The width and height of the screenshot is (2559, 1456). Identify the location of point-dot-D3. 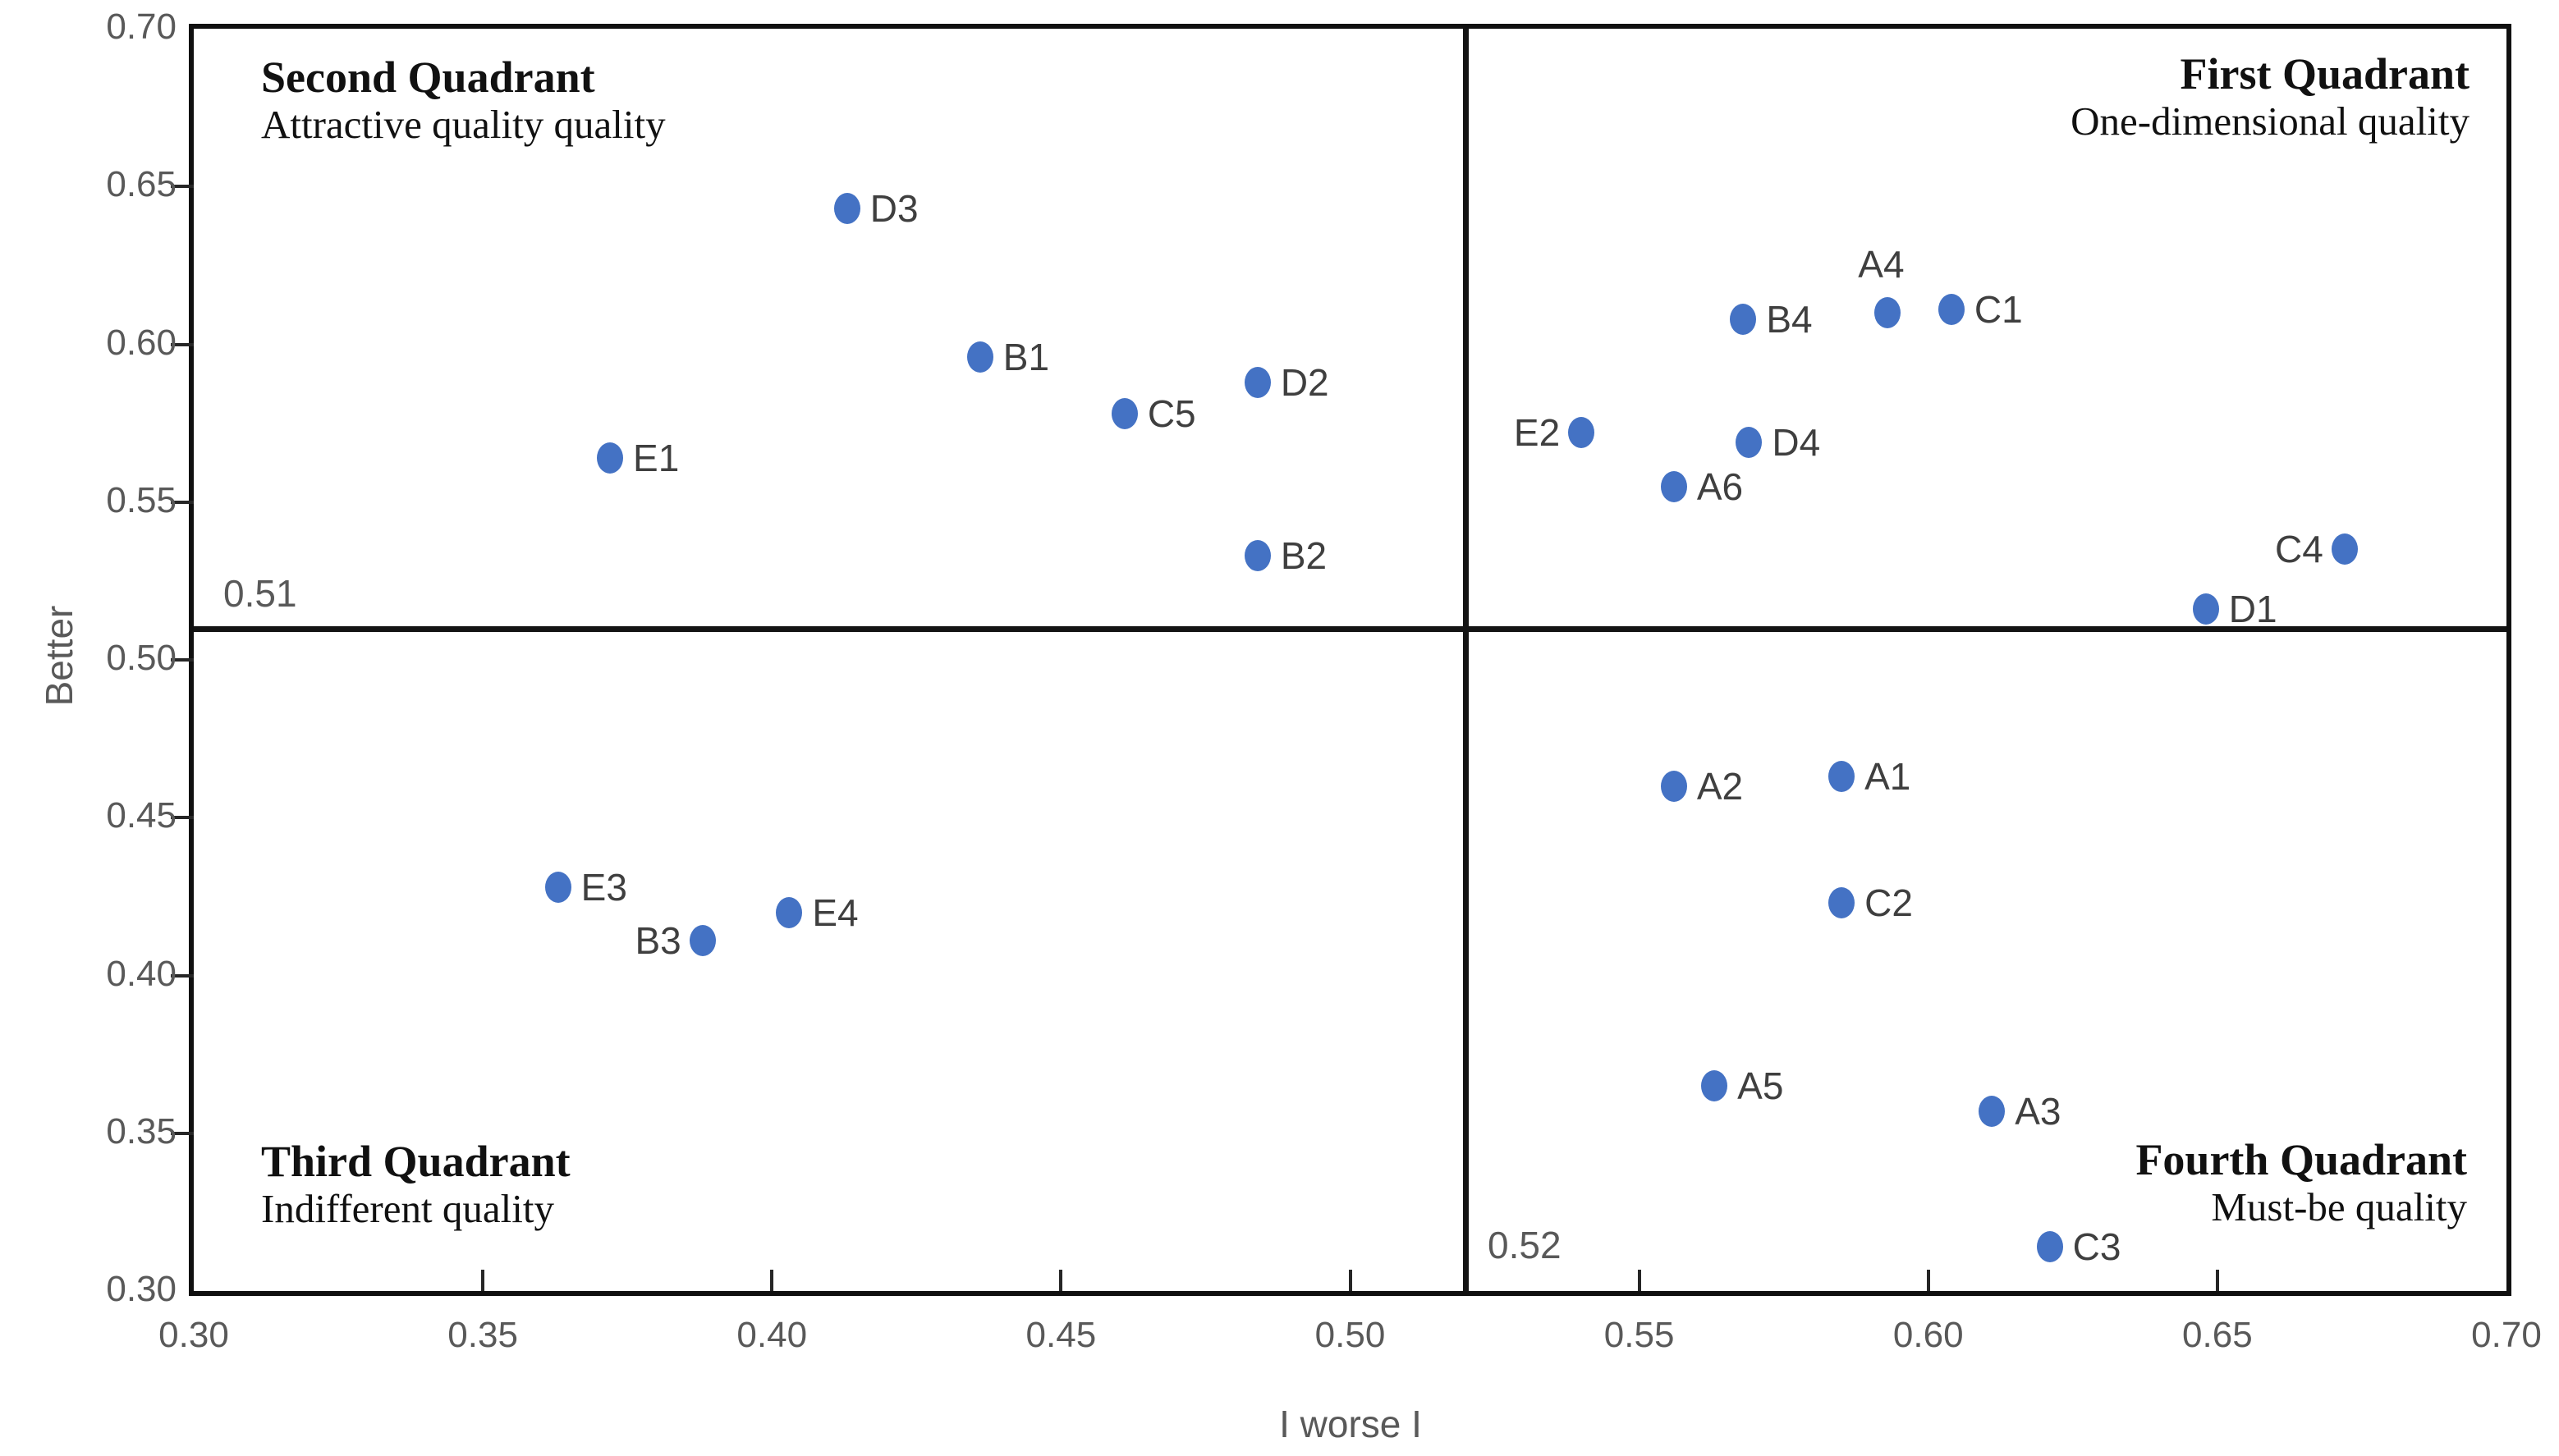
(846, 209).